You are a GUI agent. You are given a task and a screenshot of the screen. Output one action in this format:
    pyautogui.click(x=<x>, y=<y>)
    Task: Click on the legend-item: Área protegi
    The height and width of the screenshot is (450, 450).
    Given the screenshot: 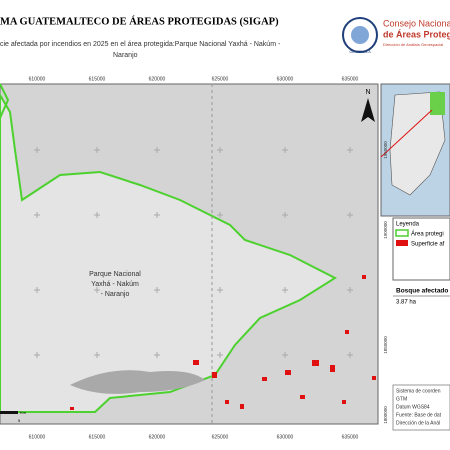 What is the action you would take?
    pyautogui.click(x=427, y=234)
    